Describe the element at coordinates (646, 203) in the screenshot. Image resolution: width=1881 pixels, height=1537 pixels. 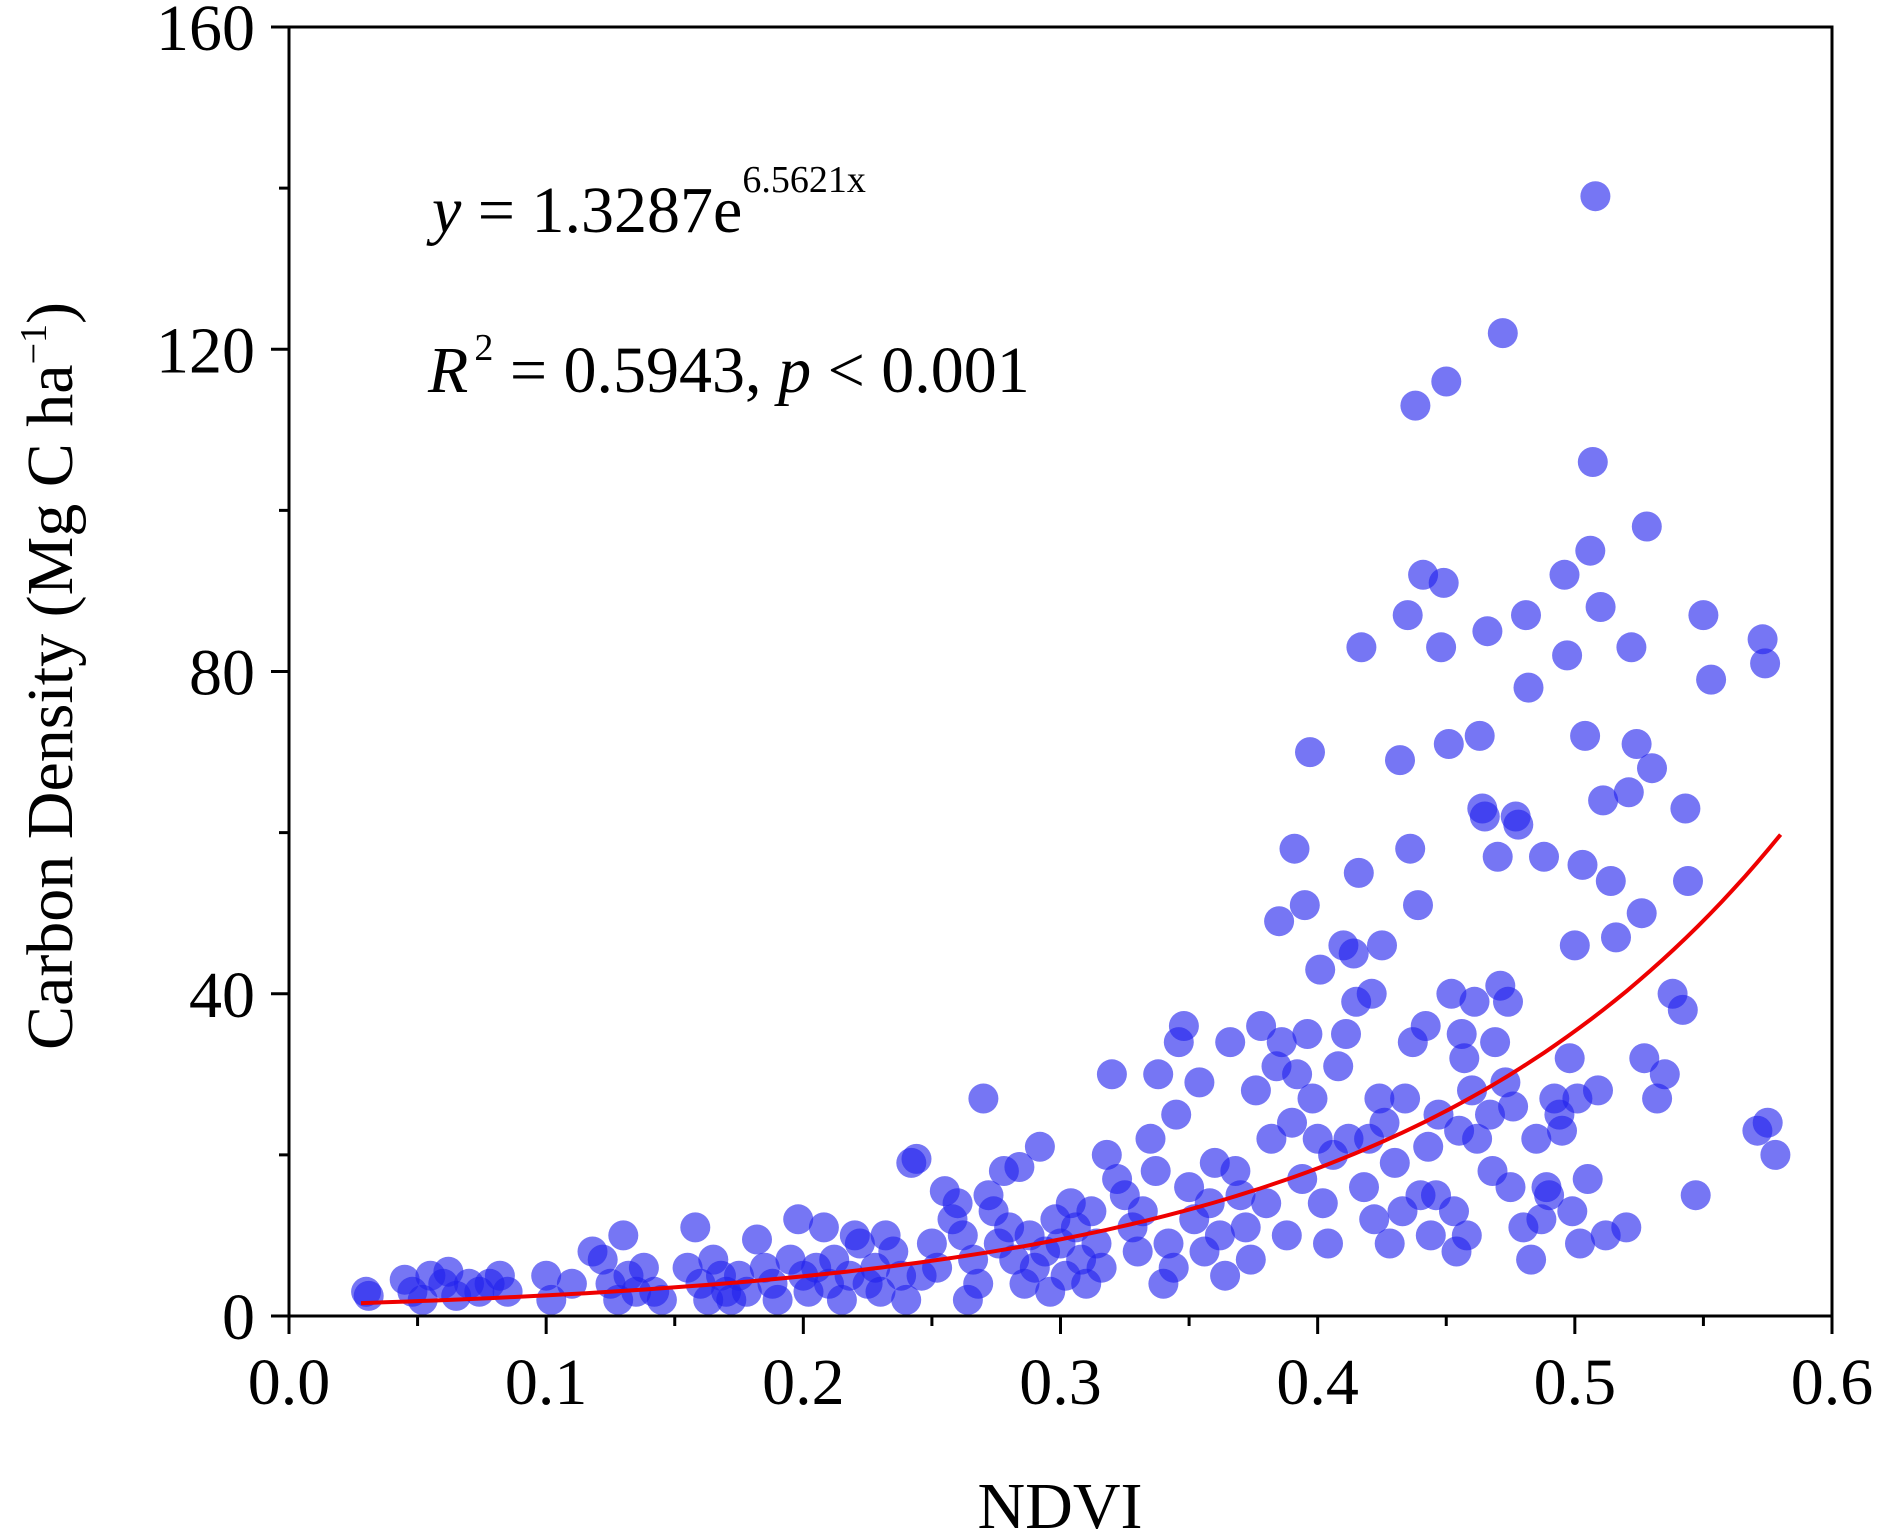
I see `equation-annotation: y = 1.3287e6.5621x` at that location.